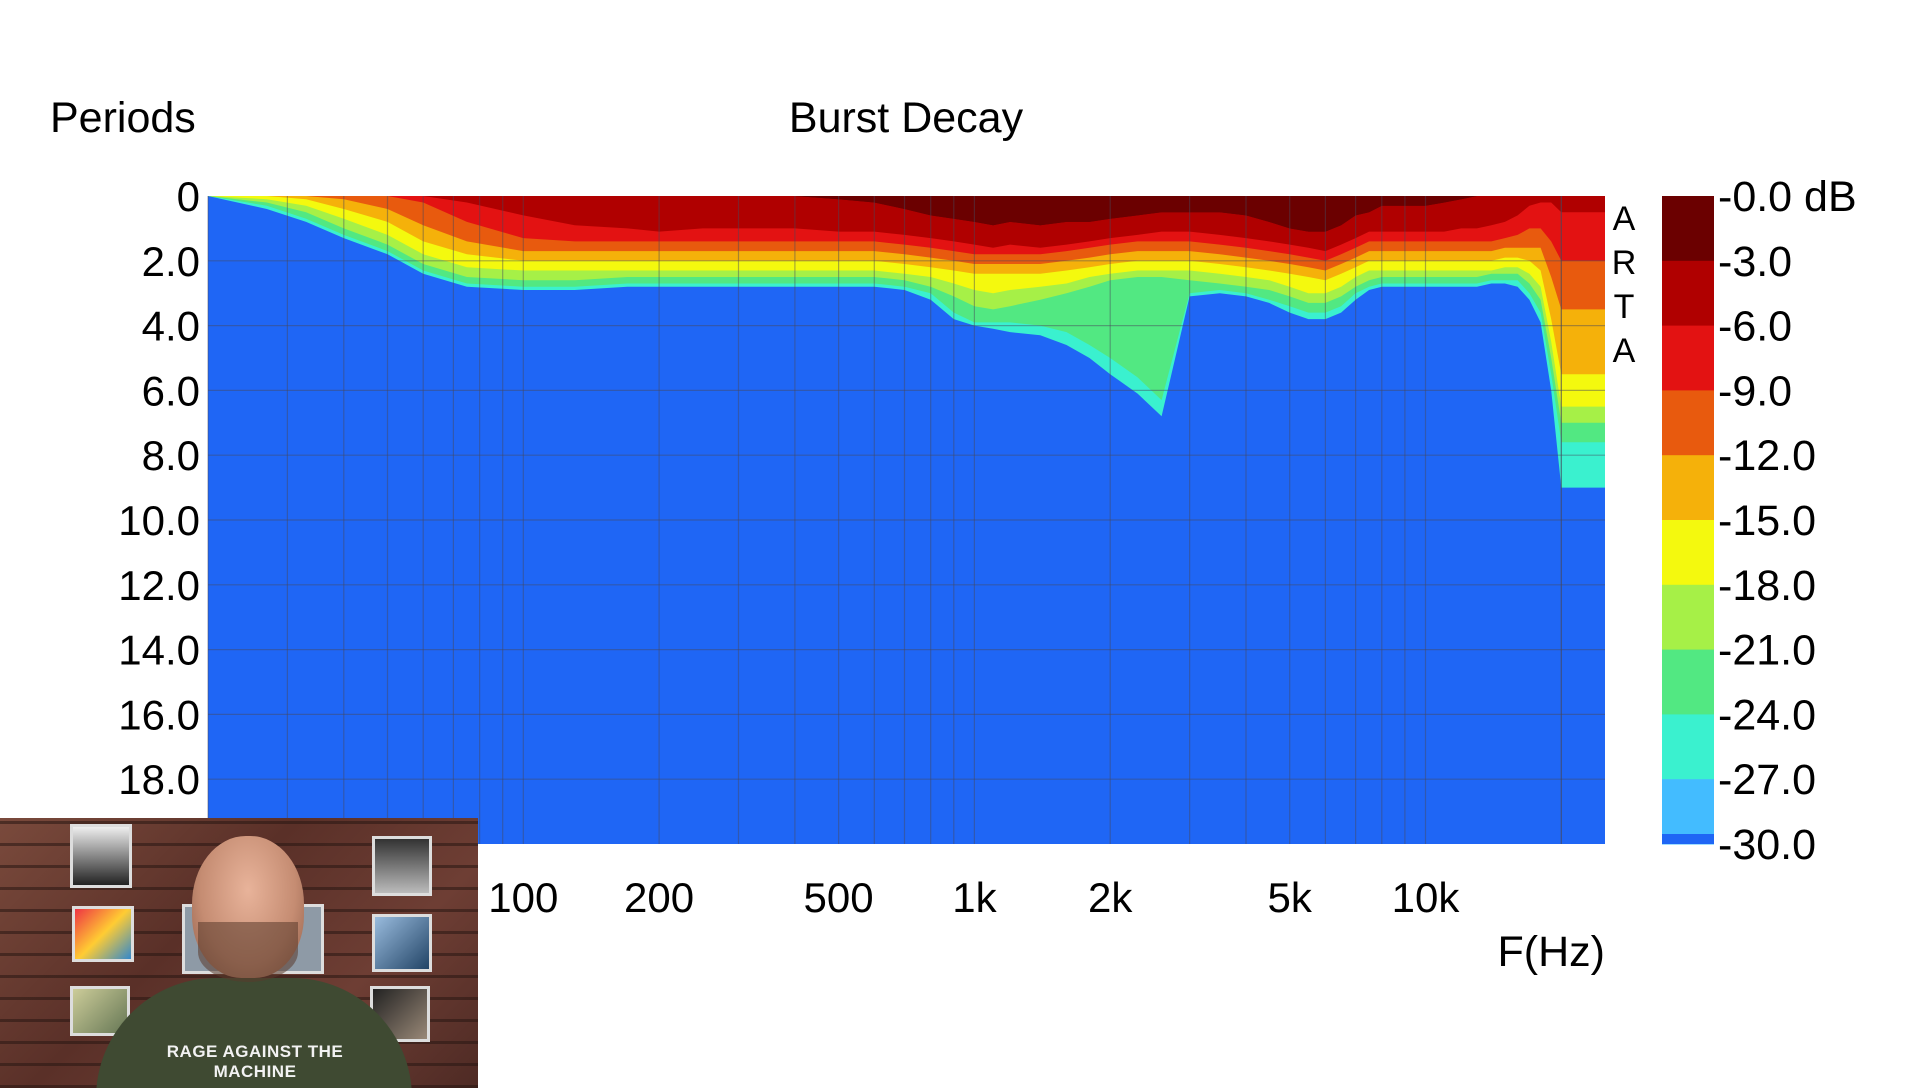  Describe the element at coordinates (159, 520) in the screenshot. I see `y-tick-label: 10.0` at that location.